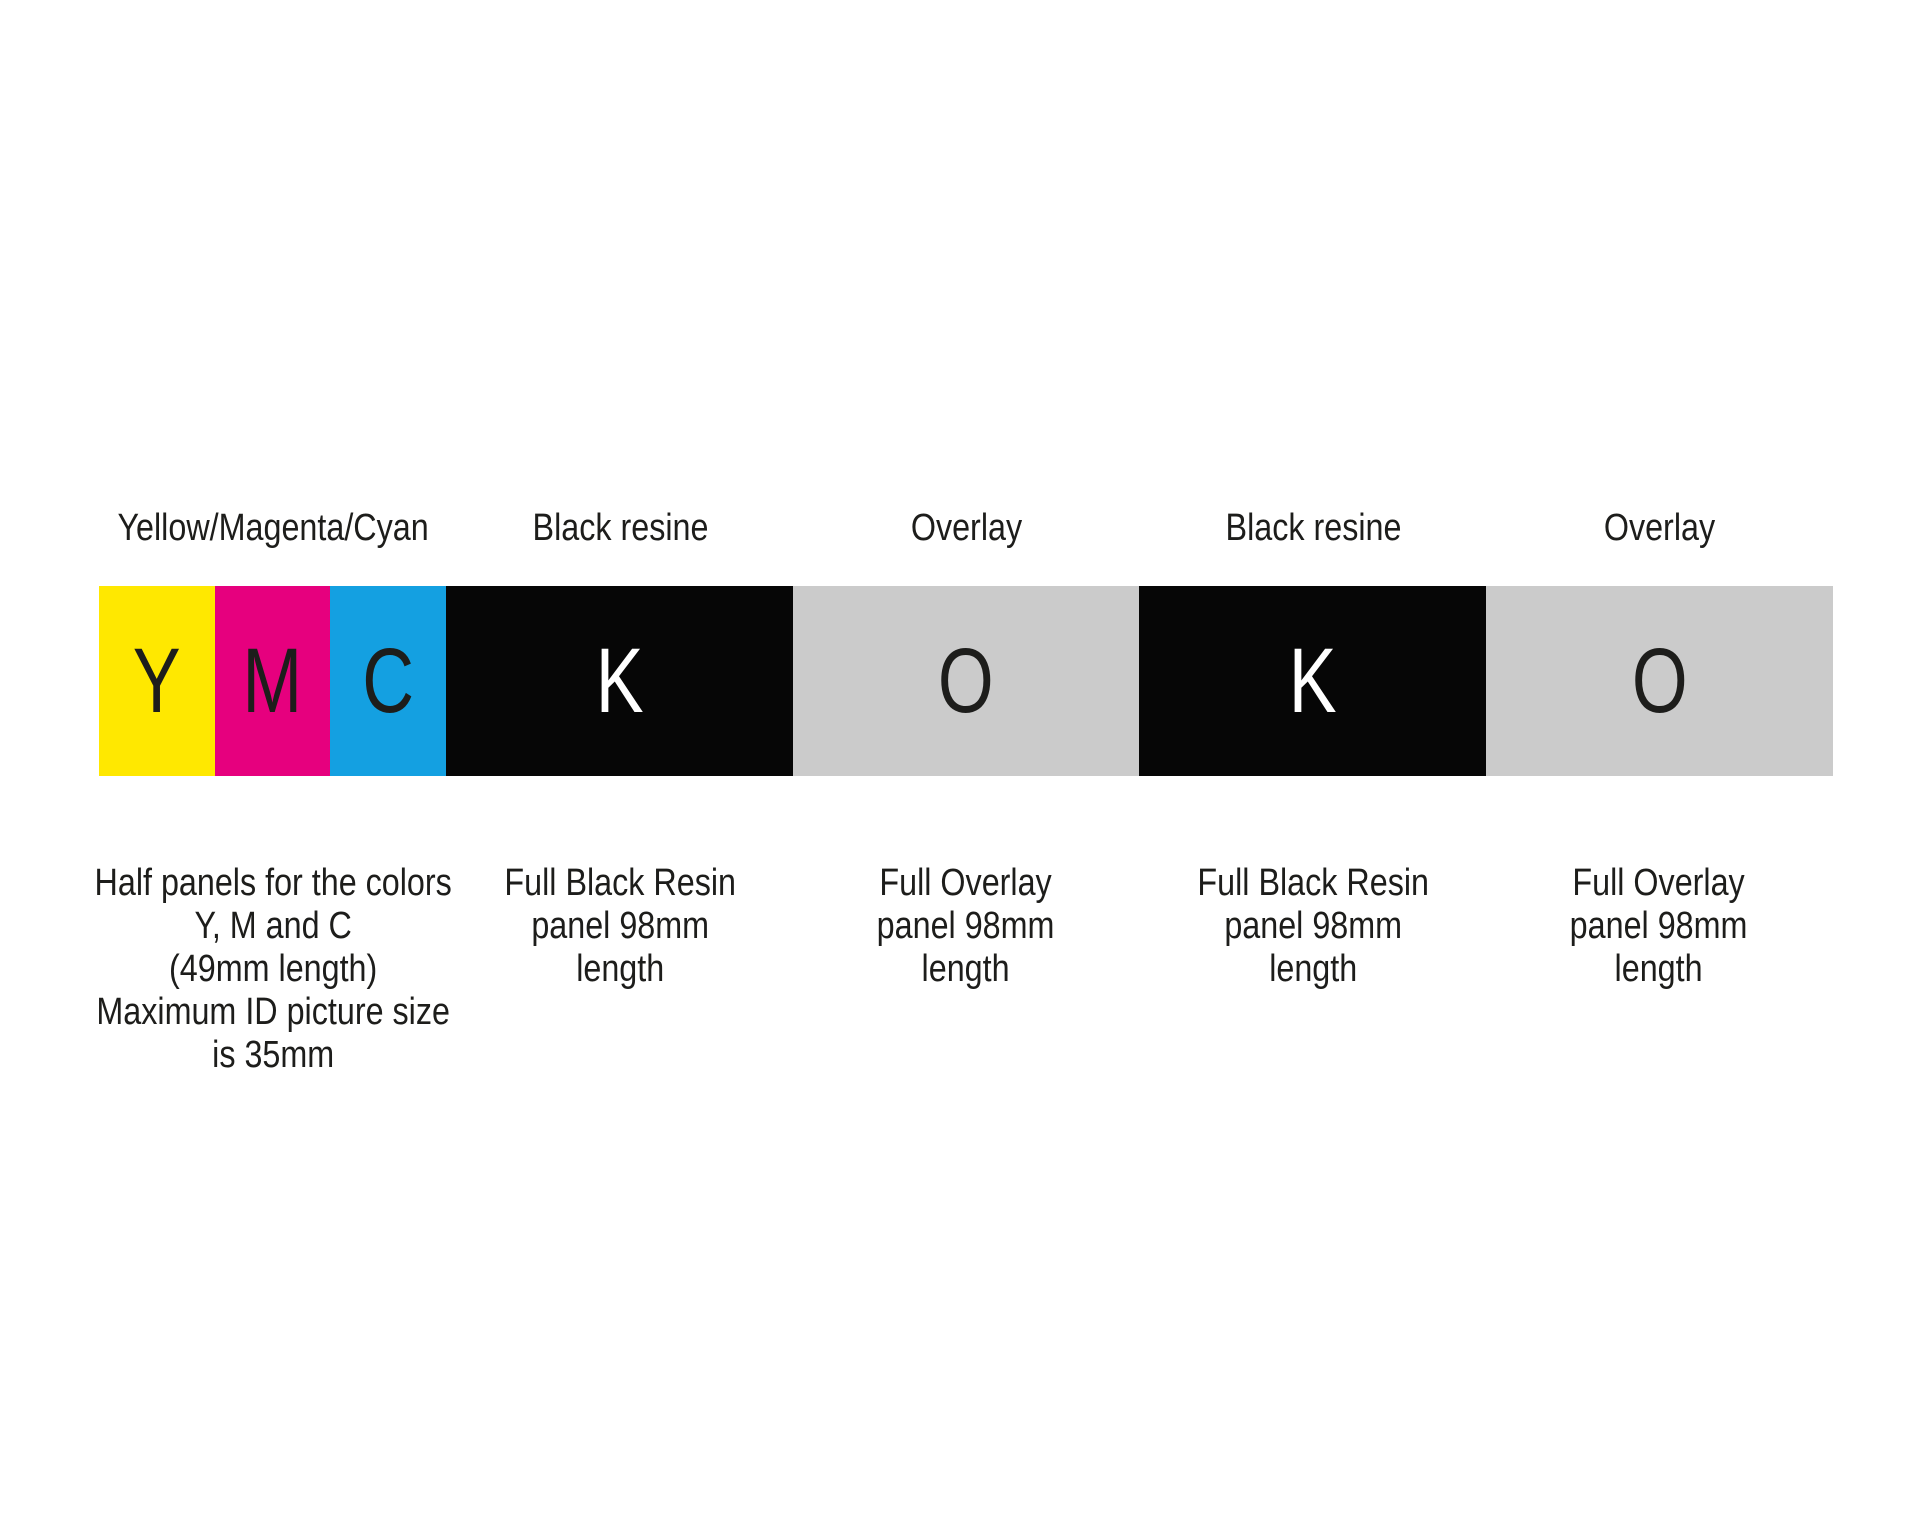 The width and height of the screenshot is (1920, 1535). I want to click on panel-label-ymc: Yellow/Magenta/Cyan, so click(273, 528).